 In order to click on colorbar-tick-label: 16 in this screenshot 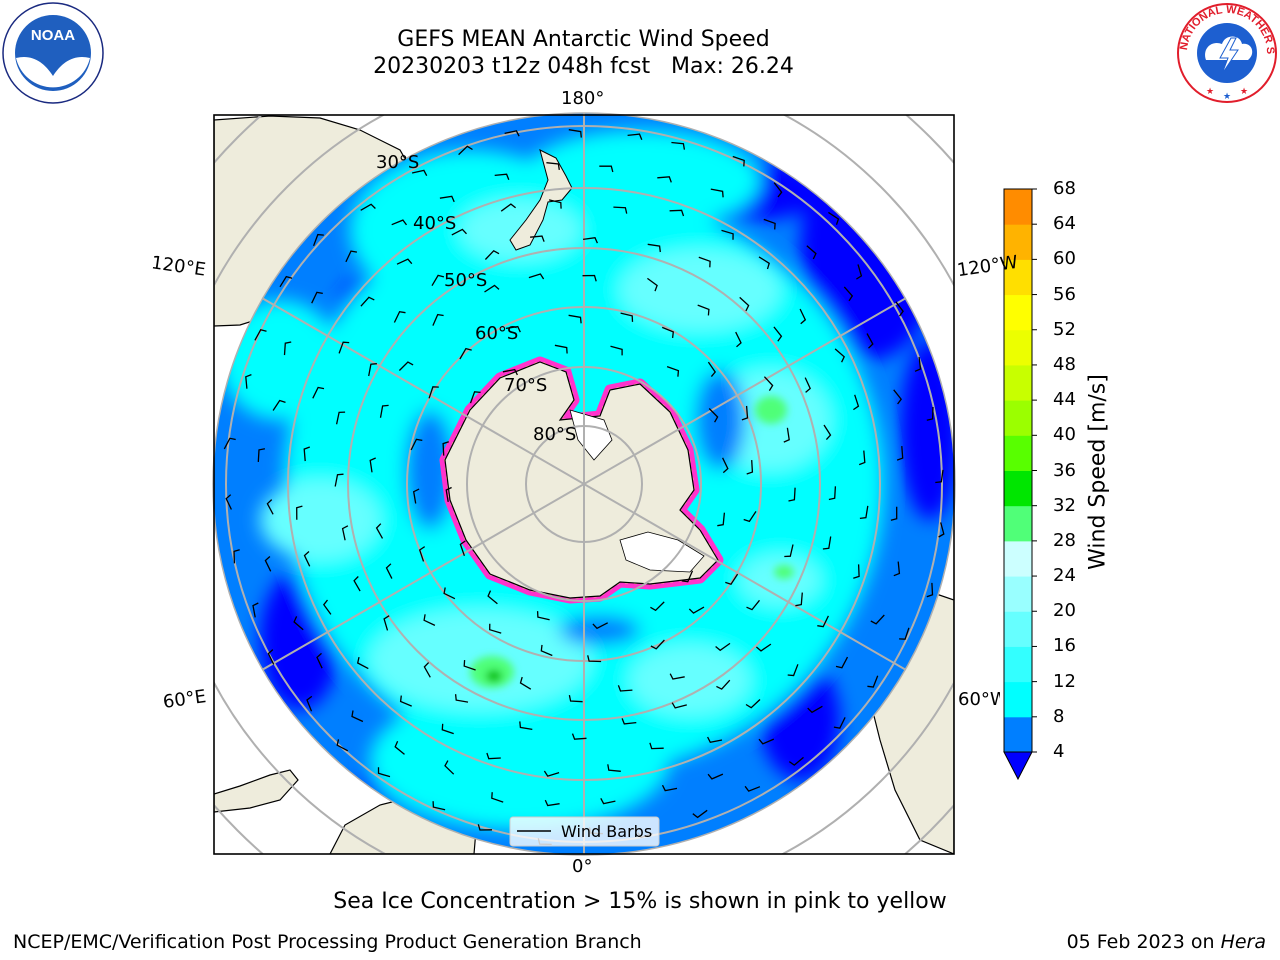, I will do `click(1064, 646)`.